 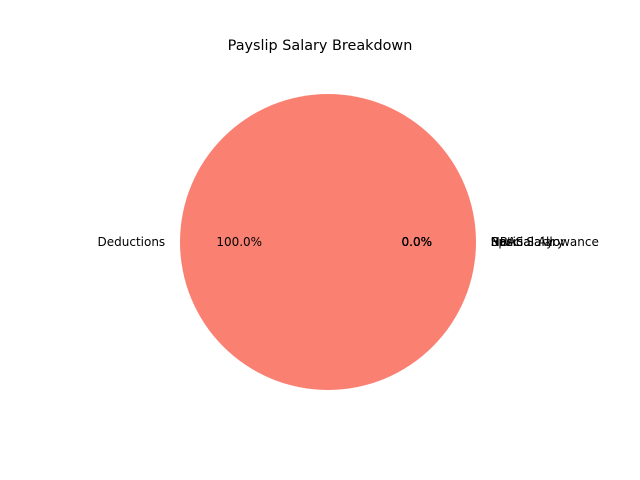 I want to click on slice-percent-basic-salary: 0.0%, so click(x=417, y=242).